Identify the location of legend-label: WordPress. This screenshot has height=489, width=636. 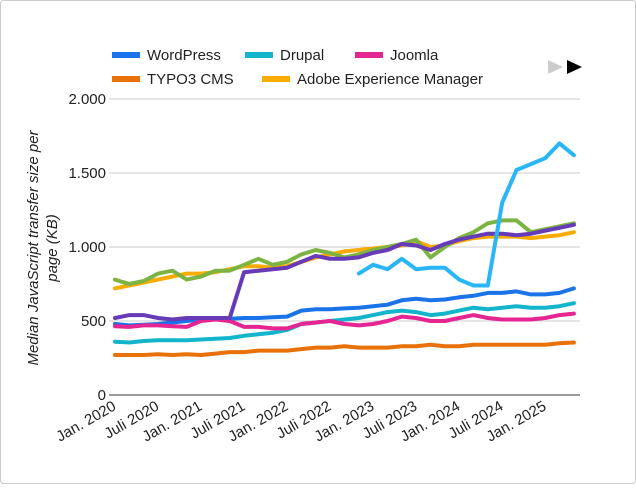
(184, 55).